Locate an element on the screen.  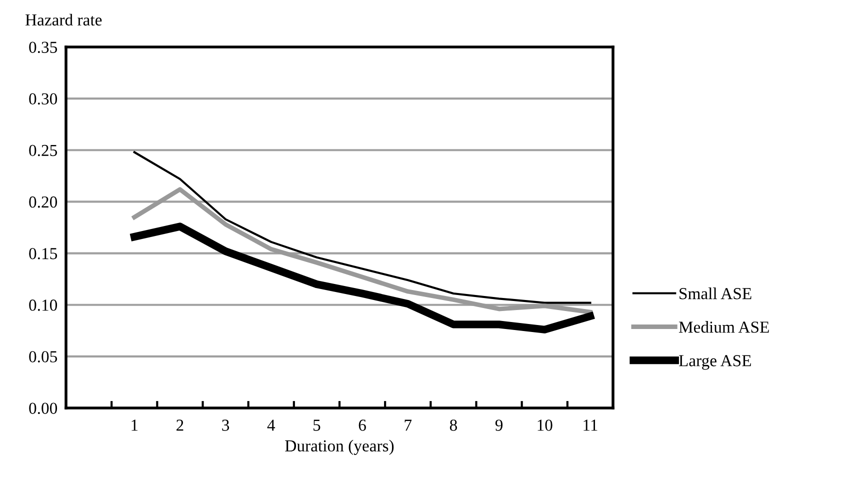
legend-label: Large ASE is located at coordinates (714, 362).